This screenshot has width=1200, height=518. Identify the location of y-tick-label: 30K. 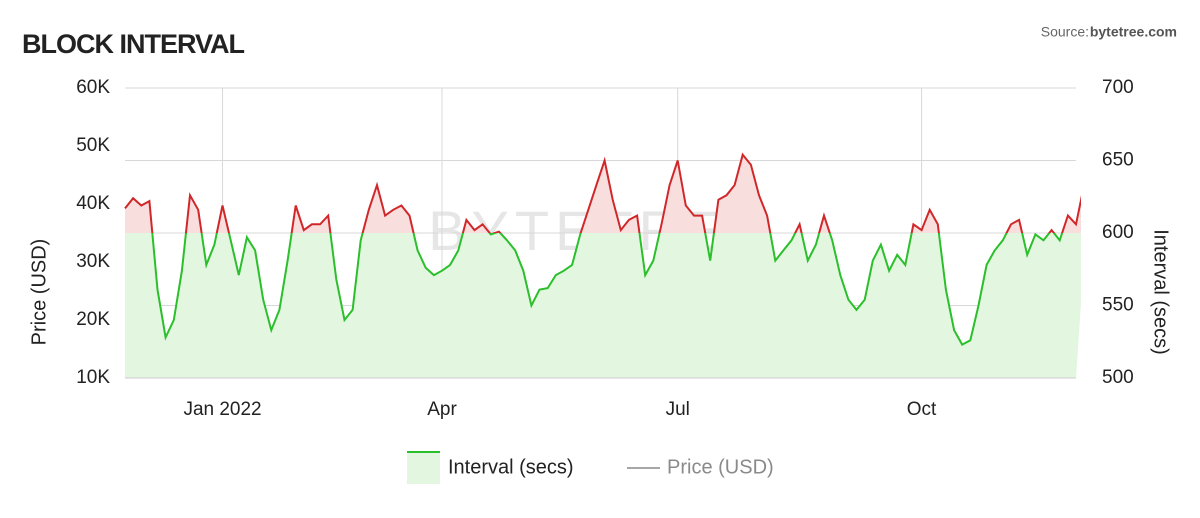
(93, 261).